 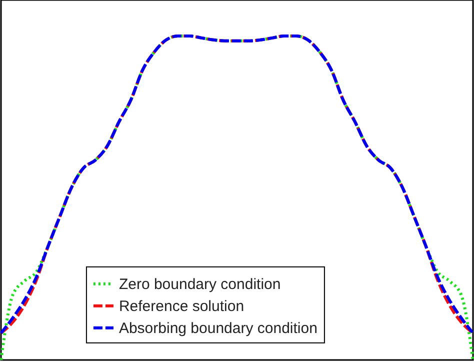 I want to click on legend-label: Zero boundary condition, so click(x=199, y=284).